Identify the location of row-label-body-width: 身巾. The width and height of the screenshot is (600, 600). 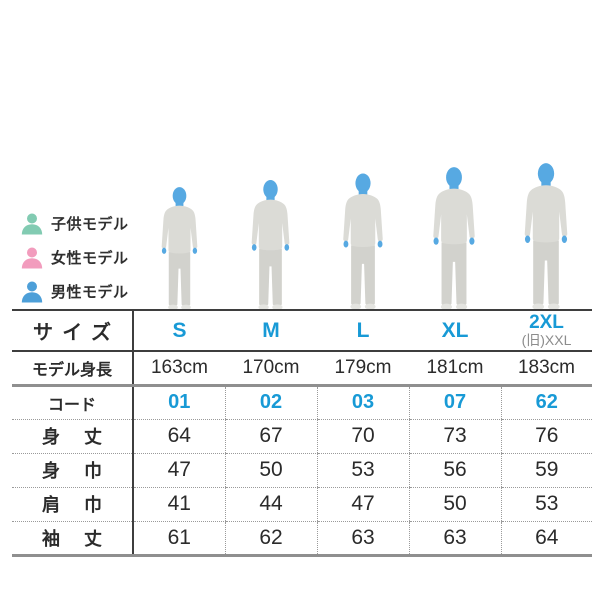
(72, 470).